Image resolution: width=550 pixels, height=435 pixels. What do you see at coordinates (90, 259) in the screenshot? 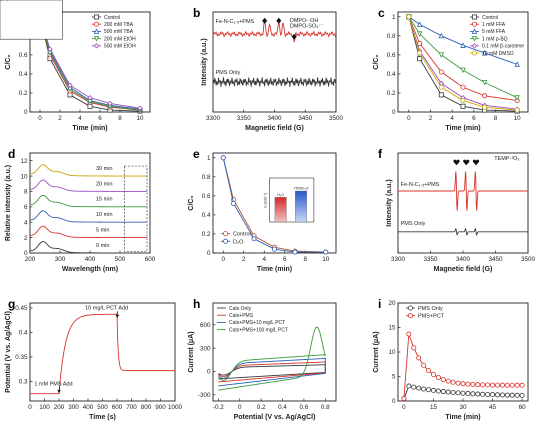
I see `x-tick-label: 400` at bounding box center [90, 259].